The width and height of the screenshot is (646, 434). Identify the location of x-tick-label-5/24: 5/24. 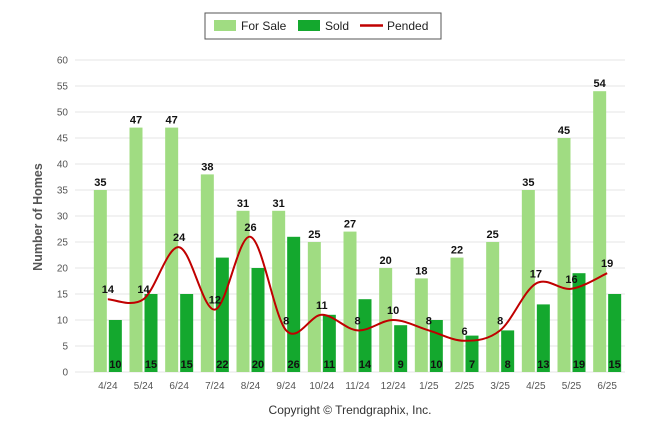
(144, 386).